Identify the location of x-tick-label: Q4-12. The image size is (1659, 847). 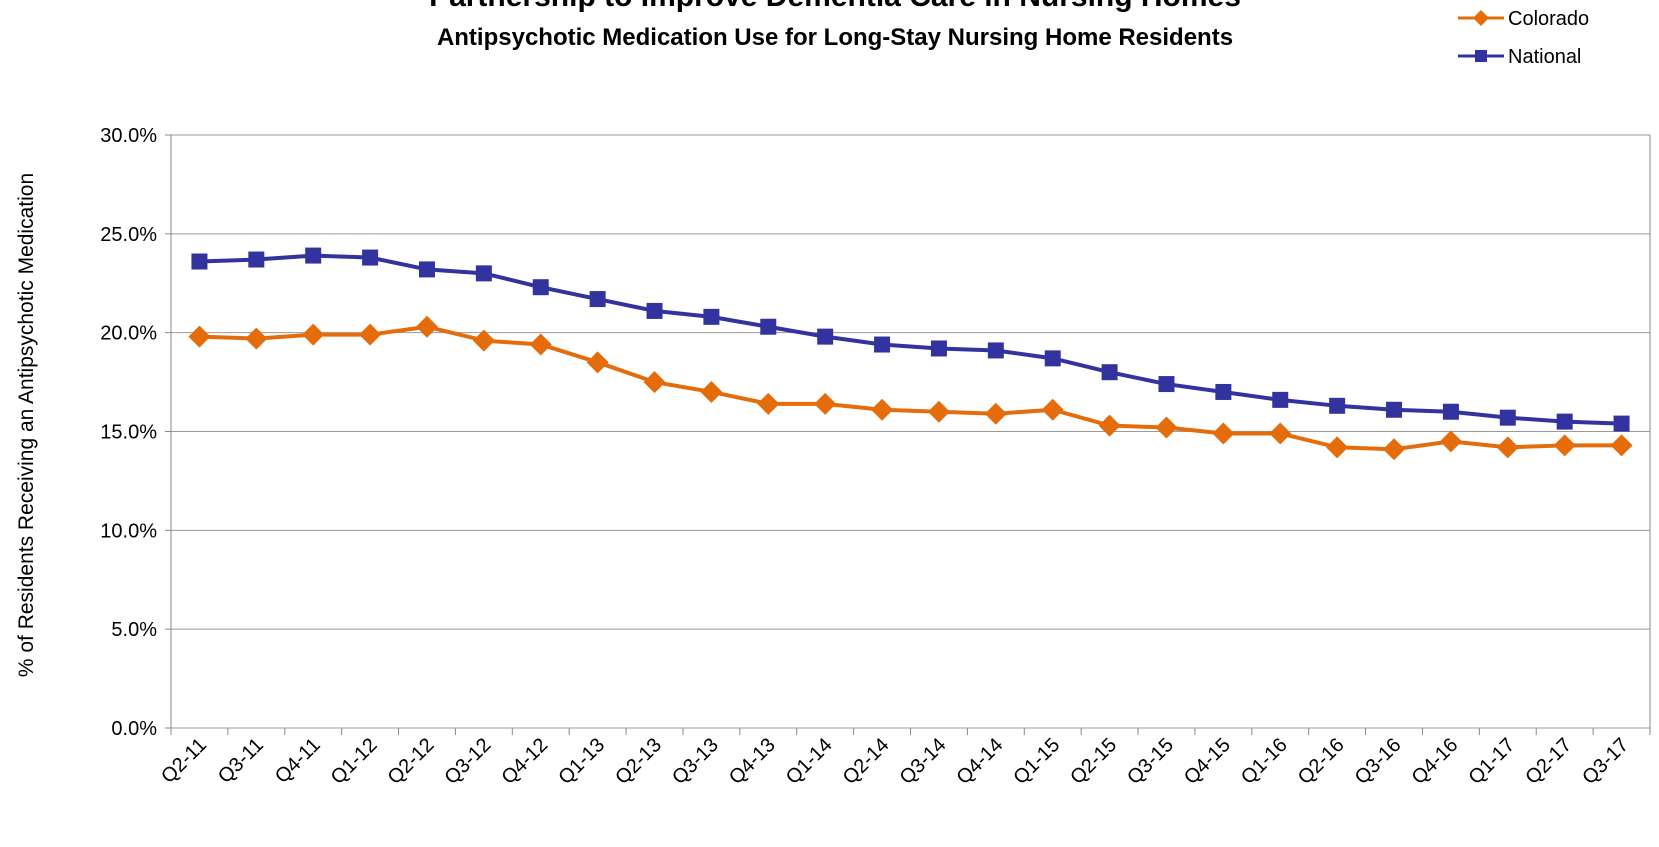
(524, 761).